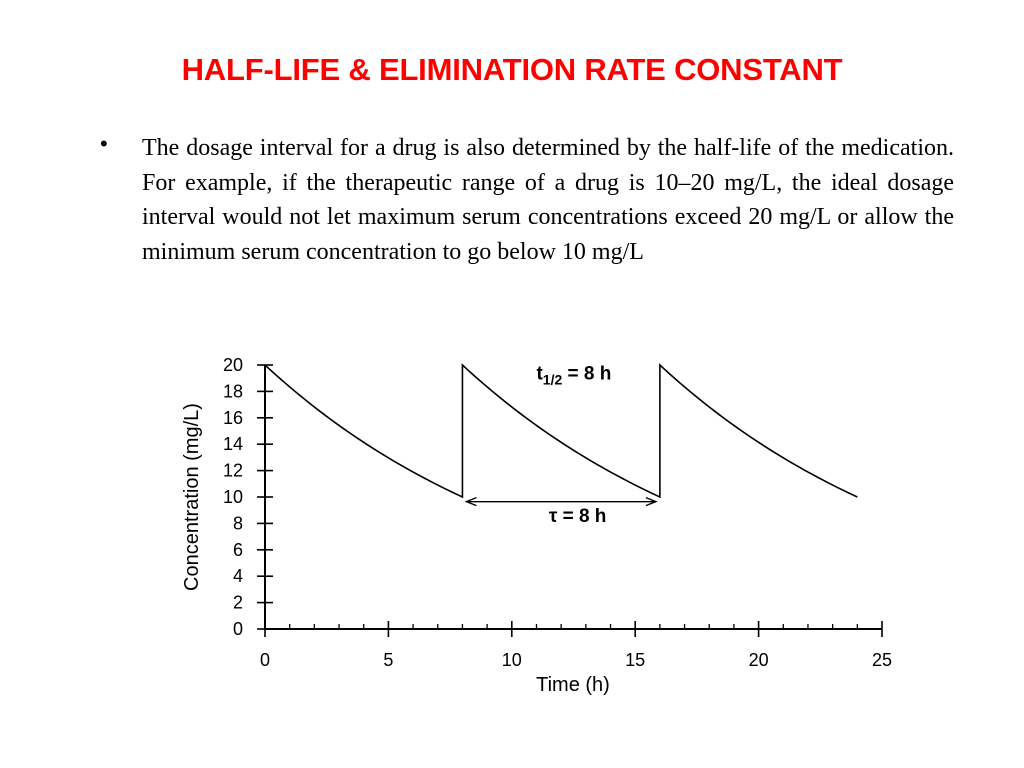 Image resolution: width=1024 pixels, height=768 pixels. What do you see at coordinates (512, 660) in the screenshot?
I see `x-tick-label: 10` at bounding box center [512, 660].